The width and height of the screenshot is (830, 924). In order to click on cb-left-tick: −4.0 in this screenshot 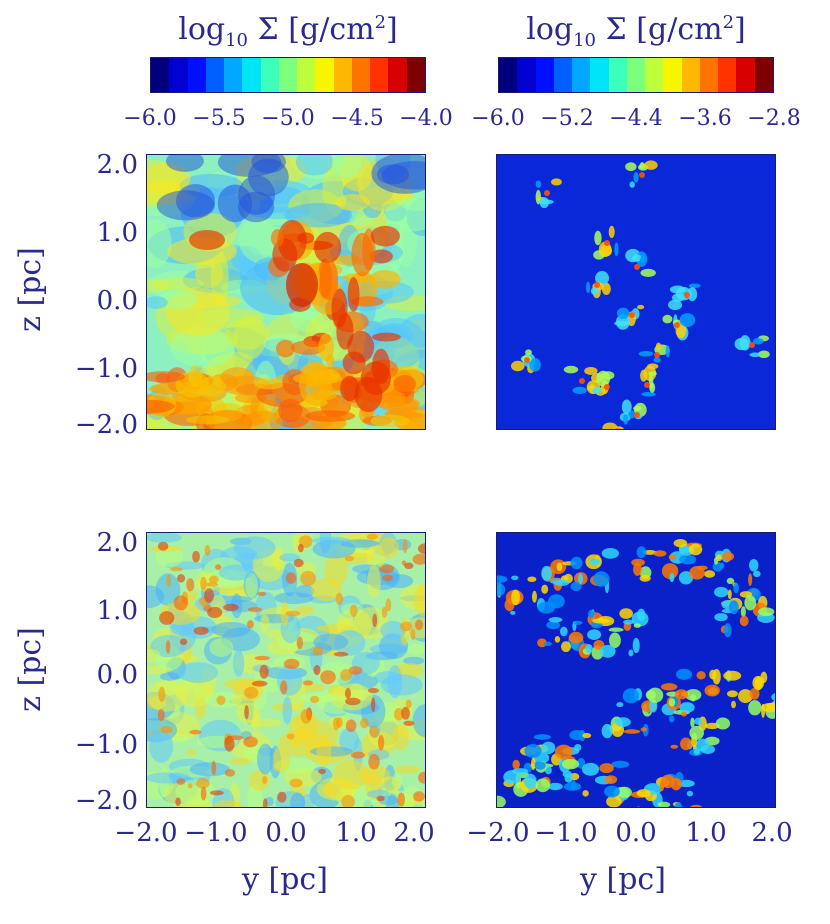, I will do `click(426, 118)`.